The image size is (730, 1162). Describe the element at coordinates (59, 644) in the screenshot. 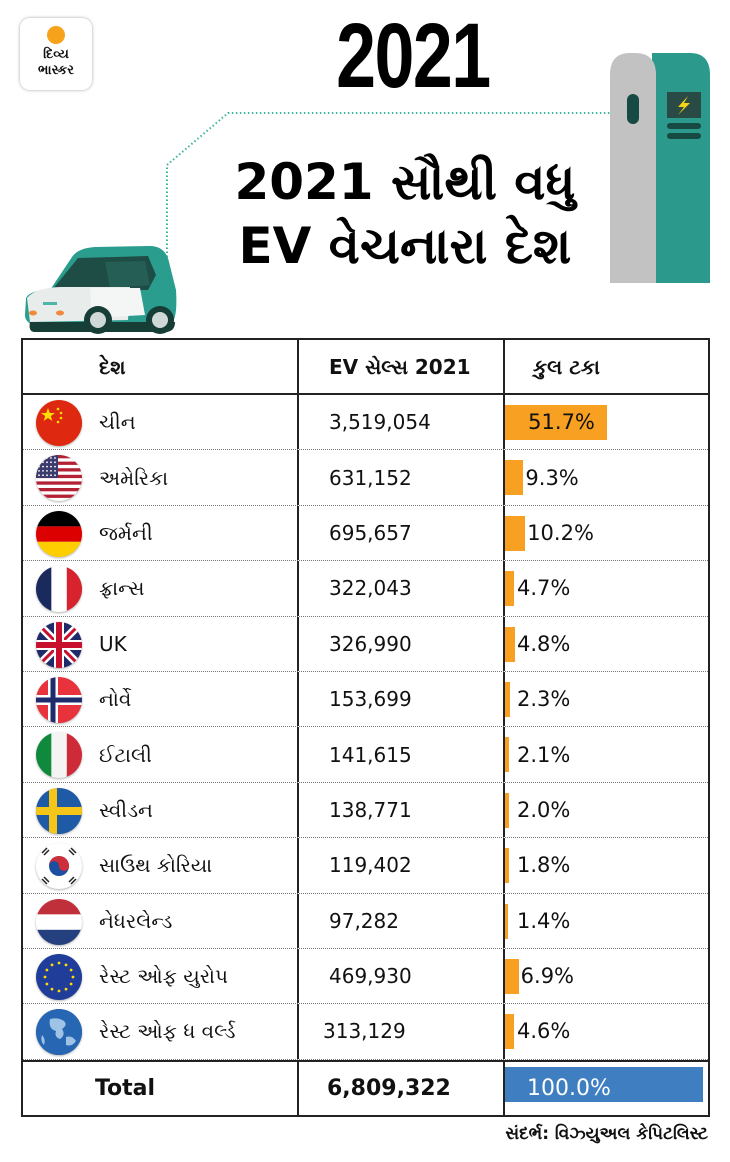

I see `uk-flag-icon` at that location.